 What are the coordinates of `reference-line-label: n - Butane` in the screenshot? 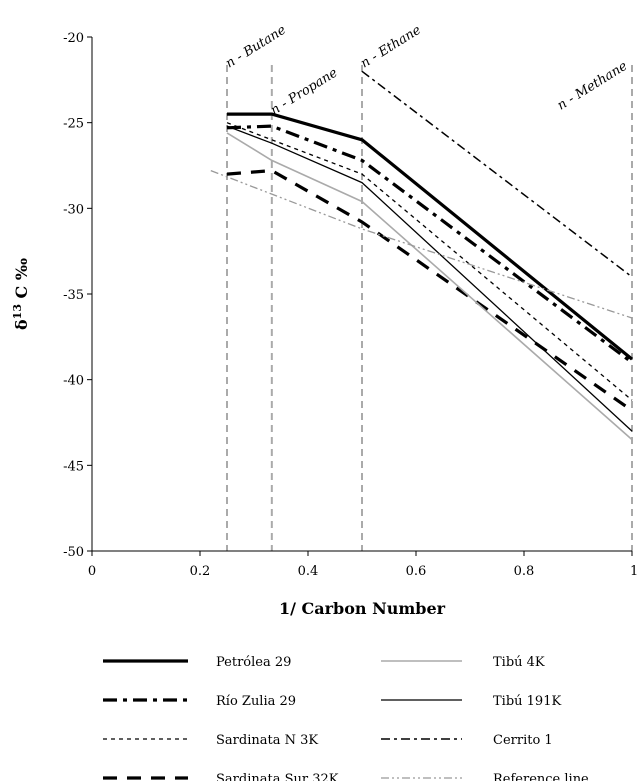 It's located at (256, 46).